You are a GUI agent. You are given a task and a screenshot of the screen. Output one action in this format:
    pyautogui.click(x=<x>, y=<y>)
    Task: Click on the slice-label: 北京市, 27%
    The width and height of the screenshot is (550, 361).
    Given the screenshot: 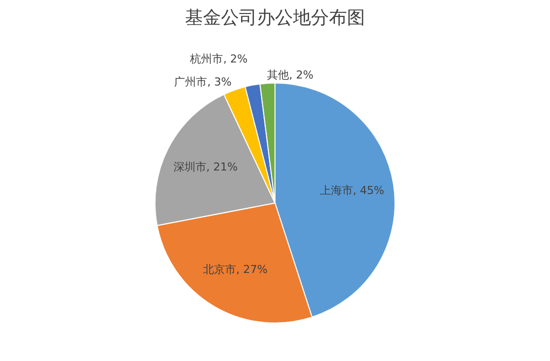 What is the action you would take?
    pyautogui.click(x=235, y=269)
    